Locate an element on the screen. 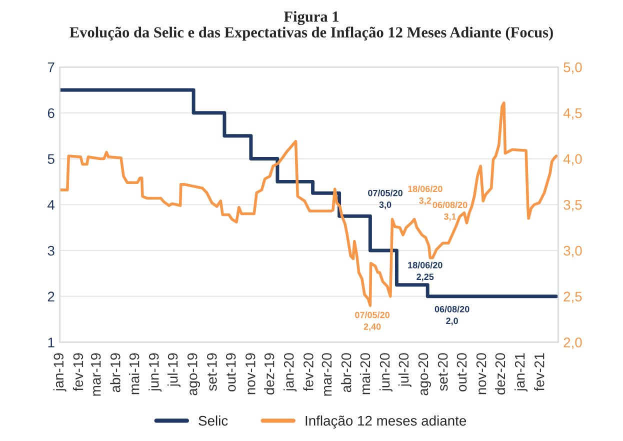  y2-tick-label: 2,5 is located at coordinates (573, 298).